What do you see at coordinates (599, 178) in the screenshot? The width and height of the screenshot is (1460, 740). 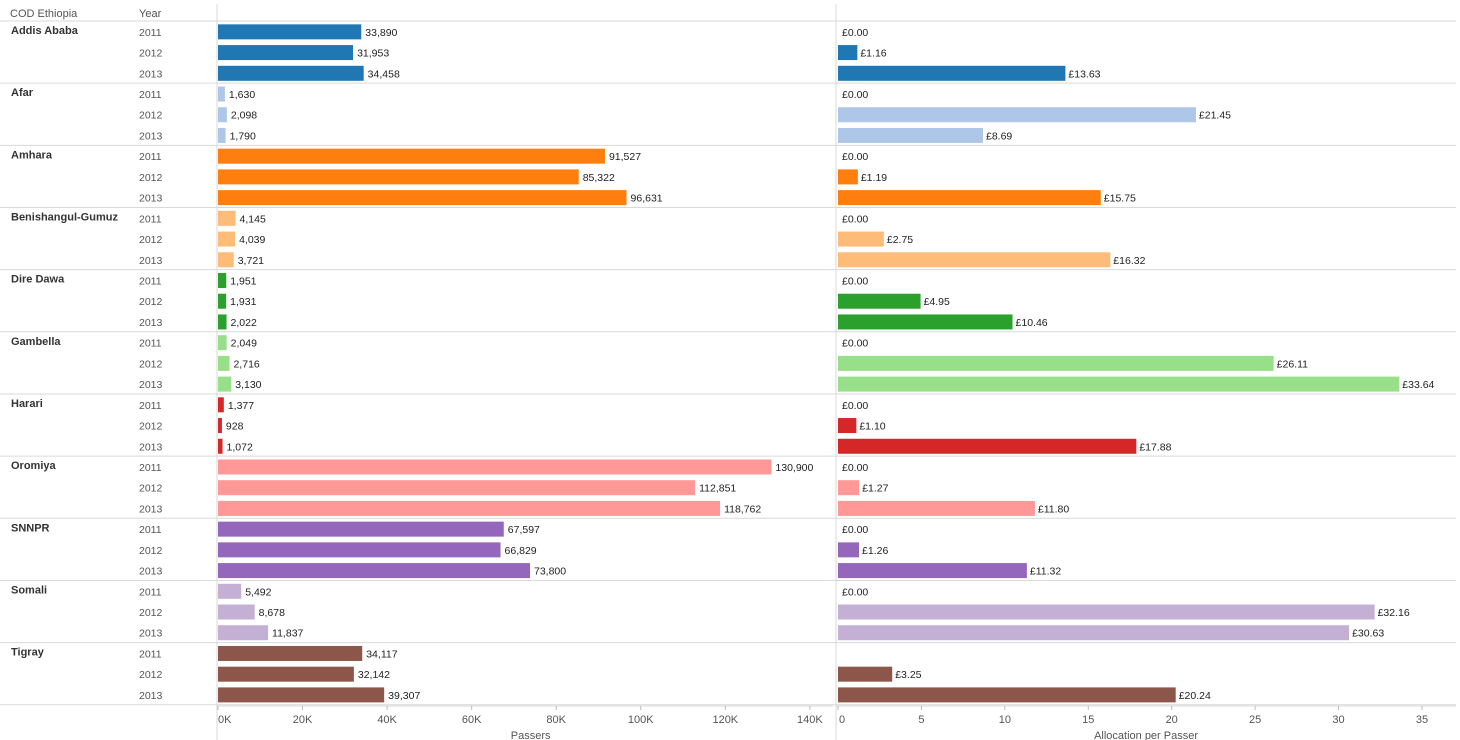 I see `passers-value-label: 85,322` at bounding box center [599, 178].